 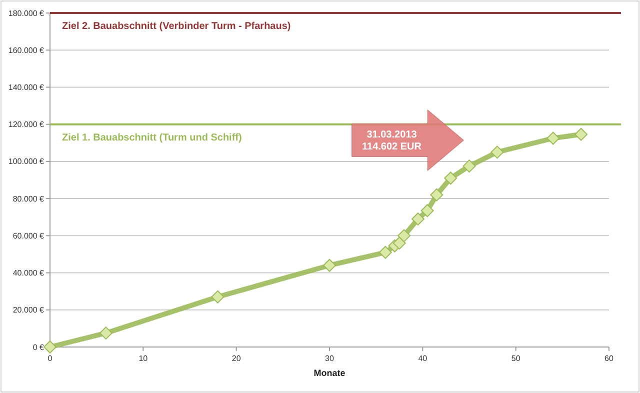 What do you see at coordinates (28, 199) in the screenshot?
I see `y-tick-label: 80.000 €` at bounding box center [28, 199].